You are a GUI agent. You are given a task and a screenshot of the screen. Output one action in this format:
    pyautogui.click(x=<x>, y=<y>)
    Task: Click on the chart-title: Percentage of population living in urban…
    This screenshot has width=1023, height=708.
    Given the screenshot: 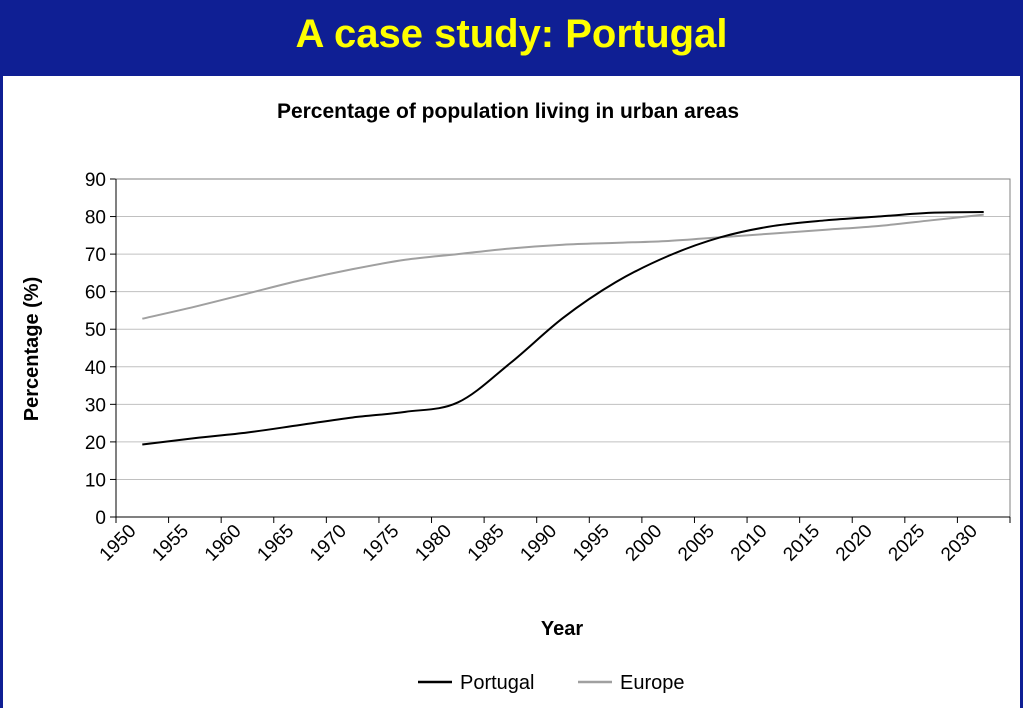 What is the action you would take?
    pyautogui.click(x=508, y=111)
    